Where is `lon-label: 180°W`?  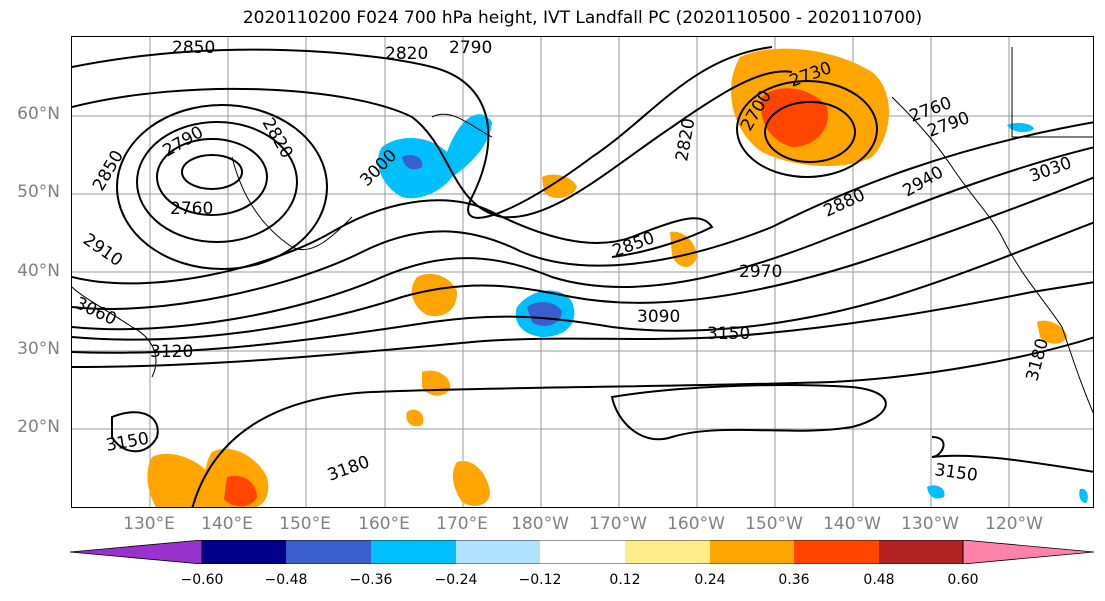
lon-label: 180°W is located at coordinates (540, 524).